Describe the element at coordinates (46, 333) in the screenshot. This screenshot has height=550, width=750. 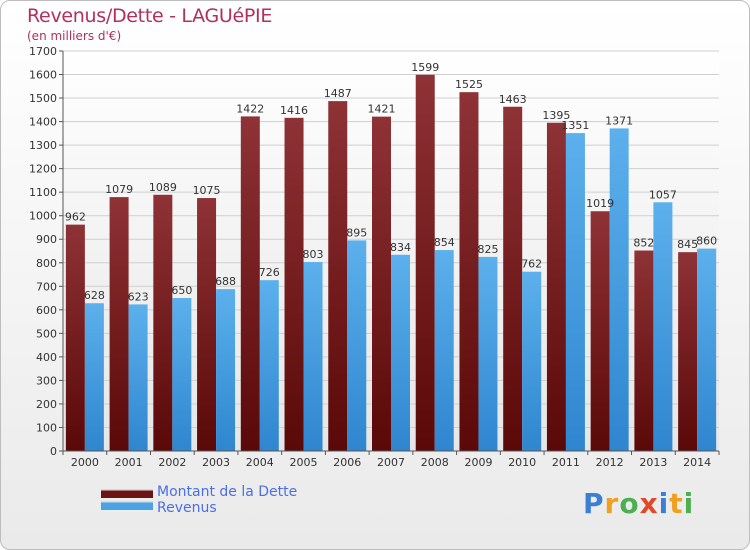
I see `y-tick-label: 500` at that location.